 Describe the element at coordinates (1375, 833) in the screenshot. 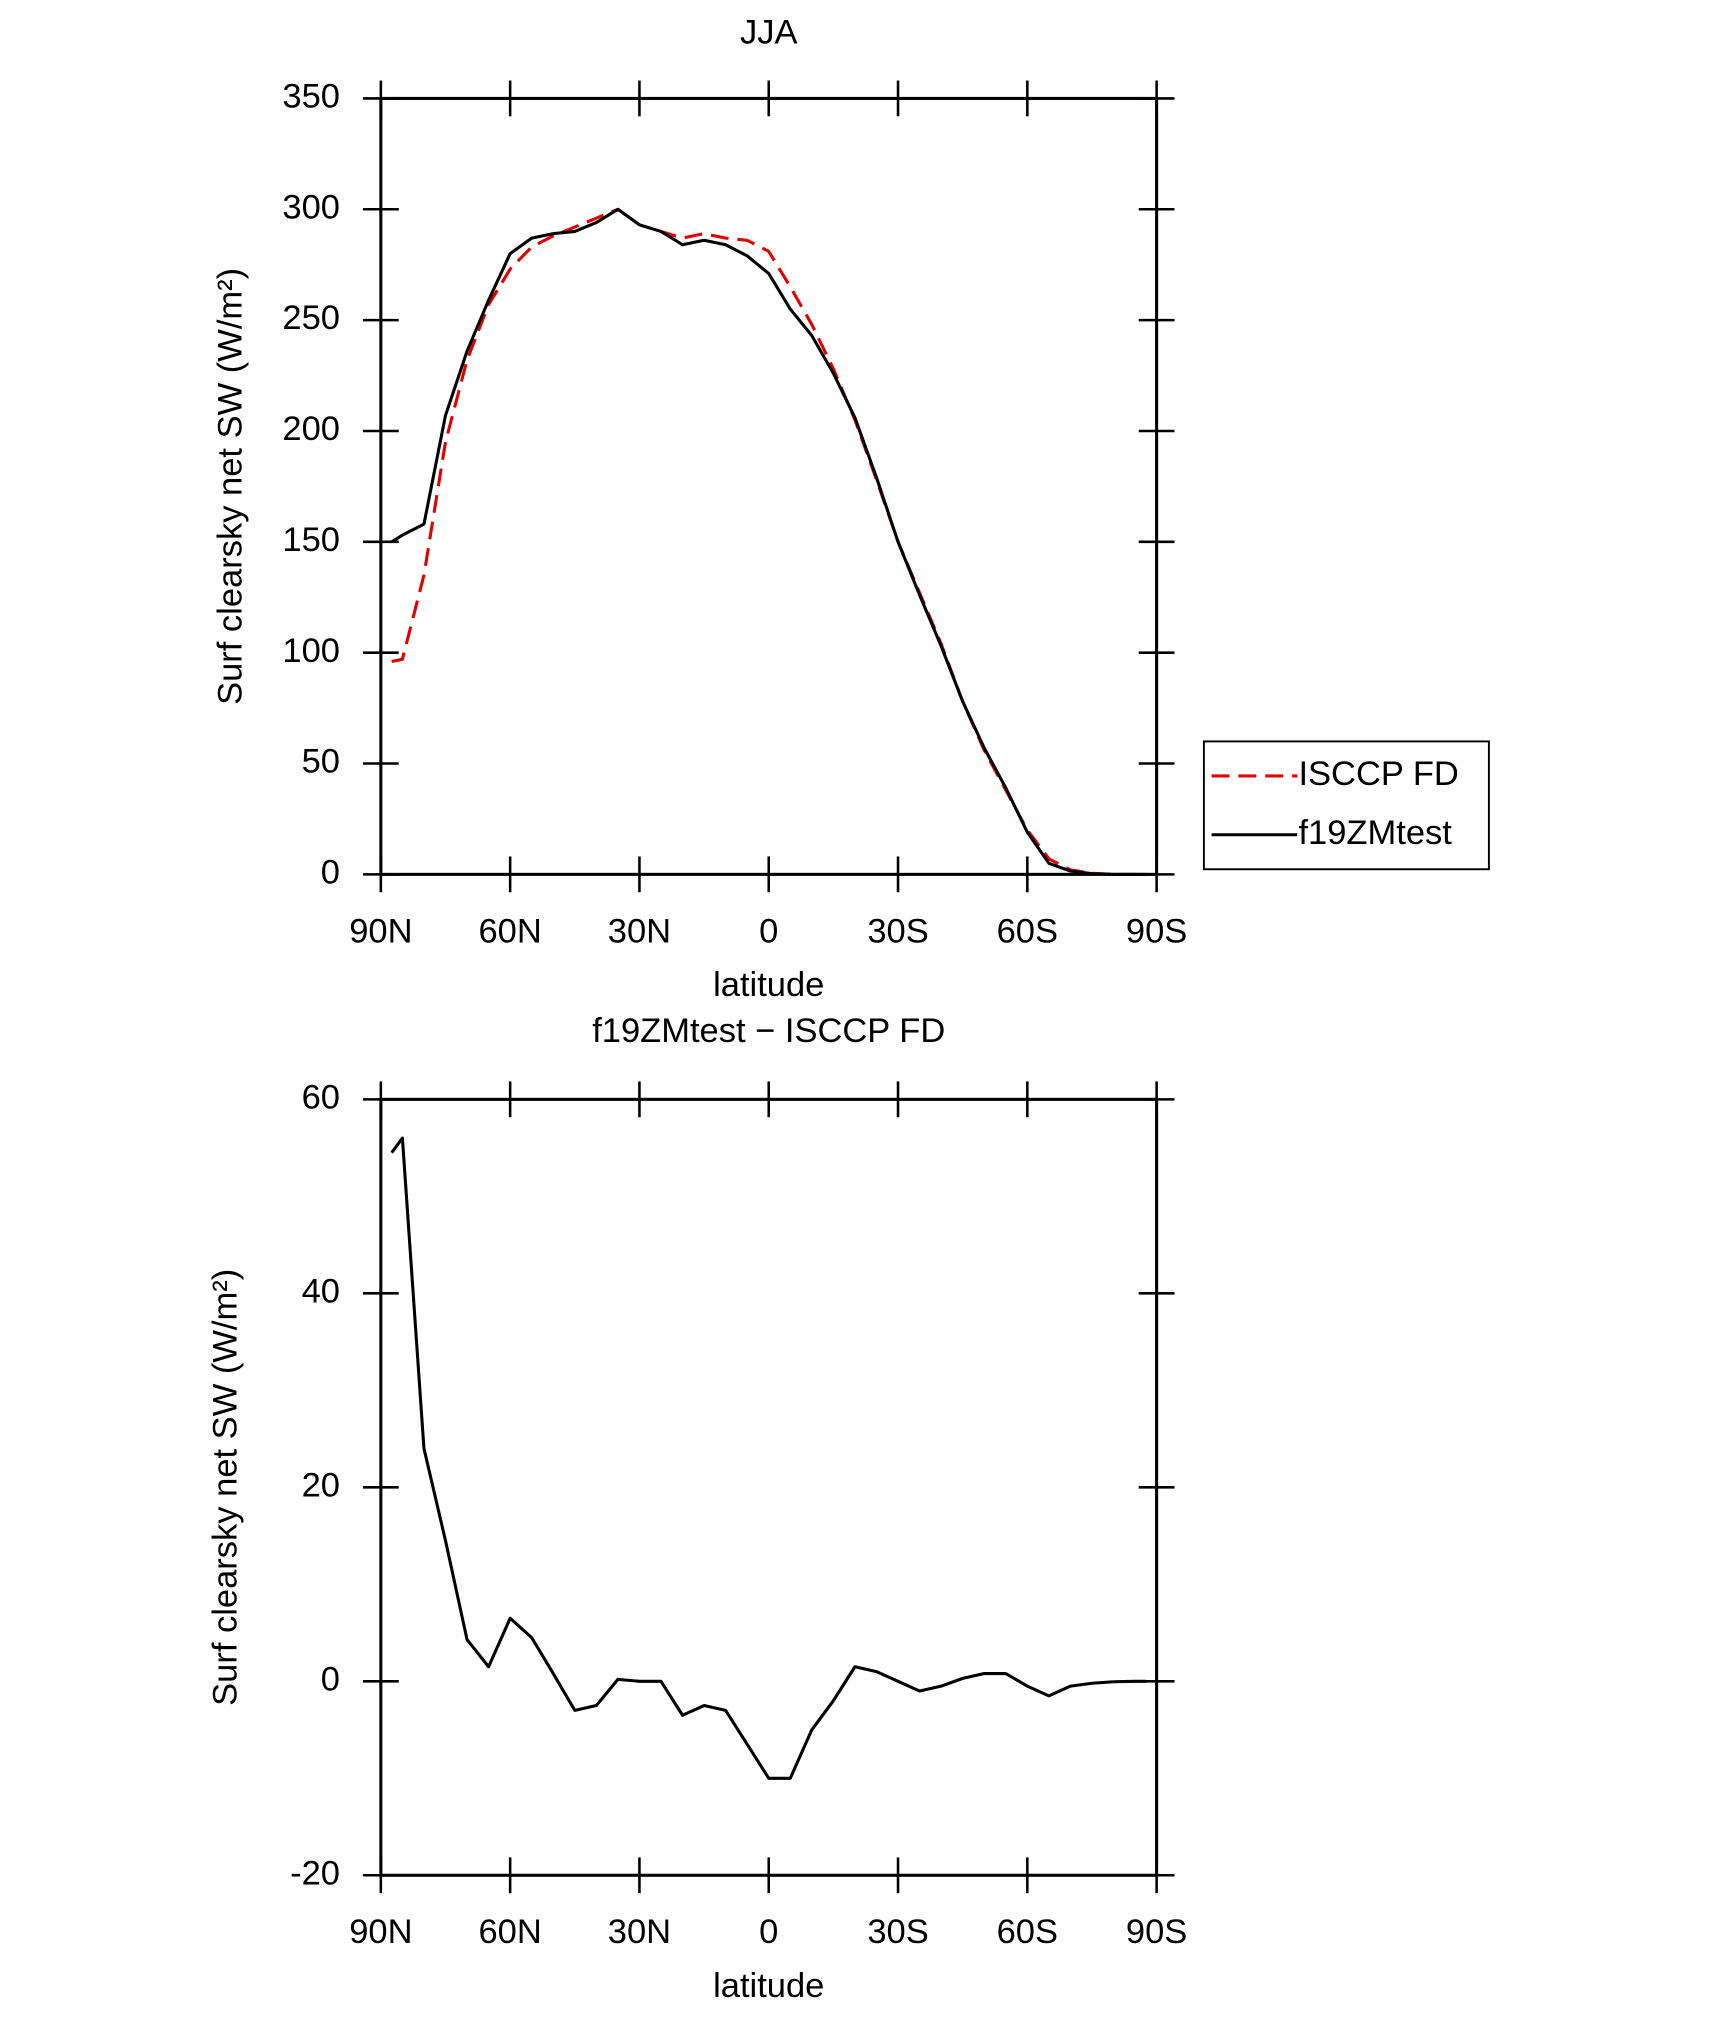

I see `legend-label: f19ZMtest` at that location.